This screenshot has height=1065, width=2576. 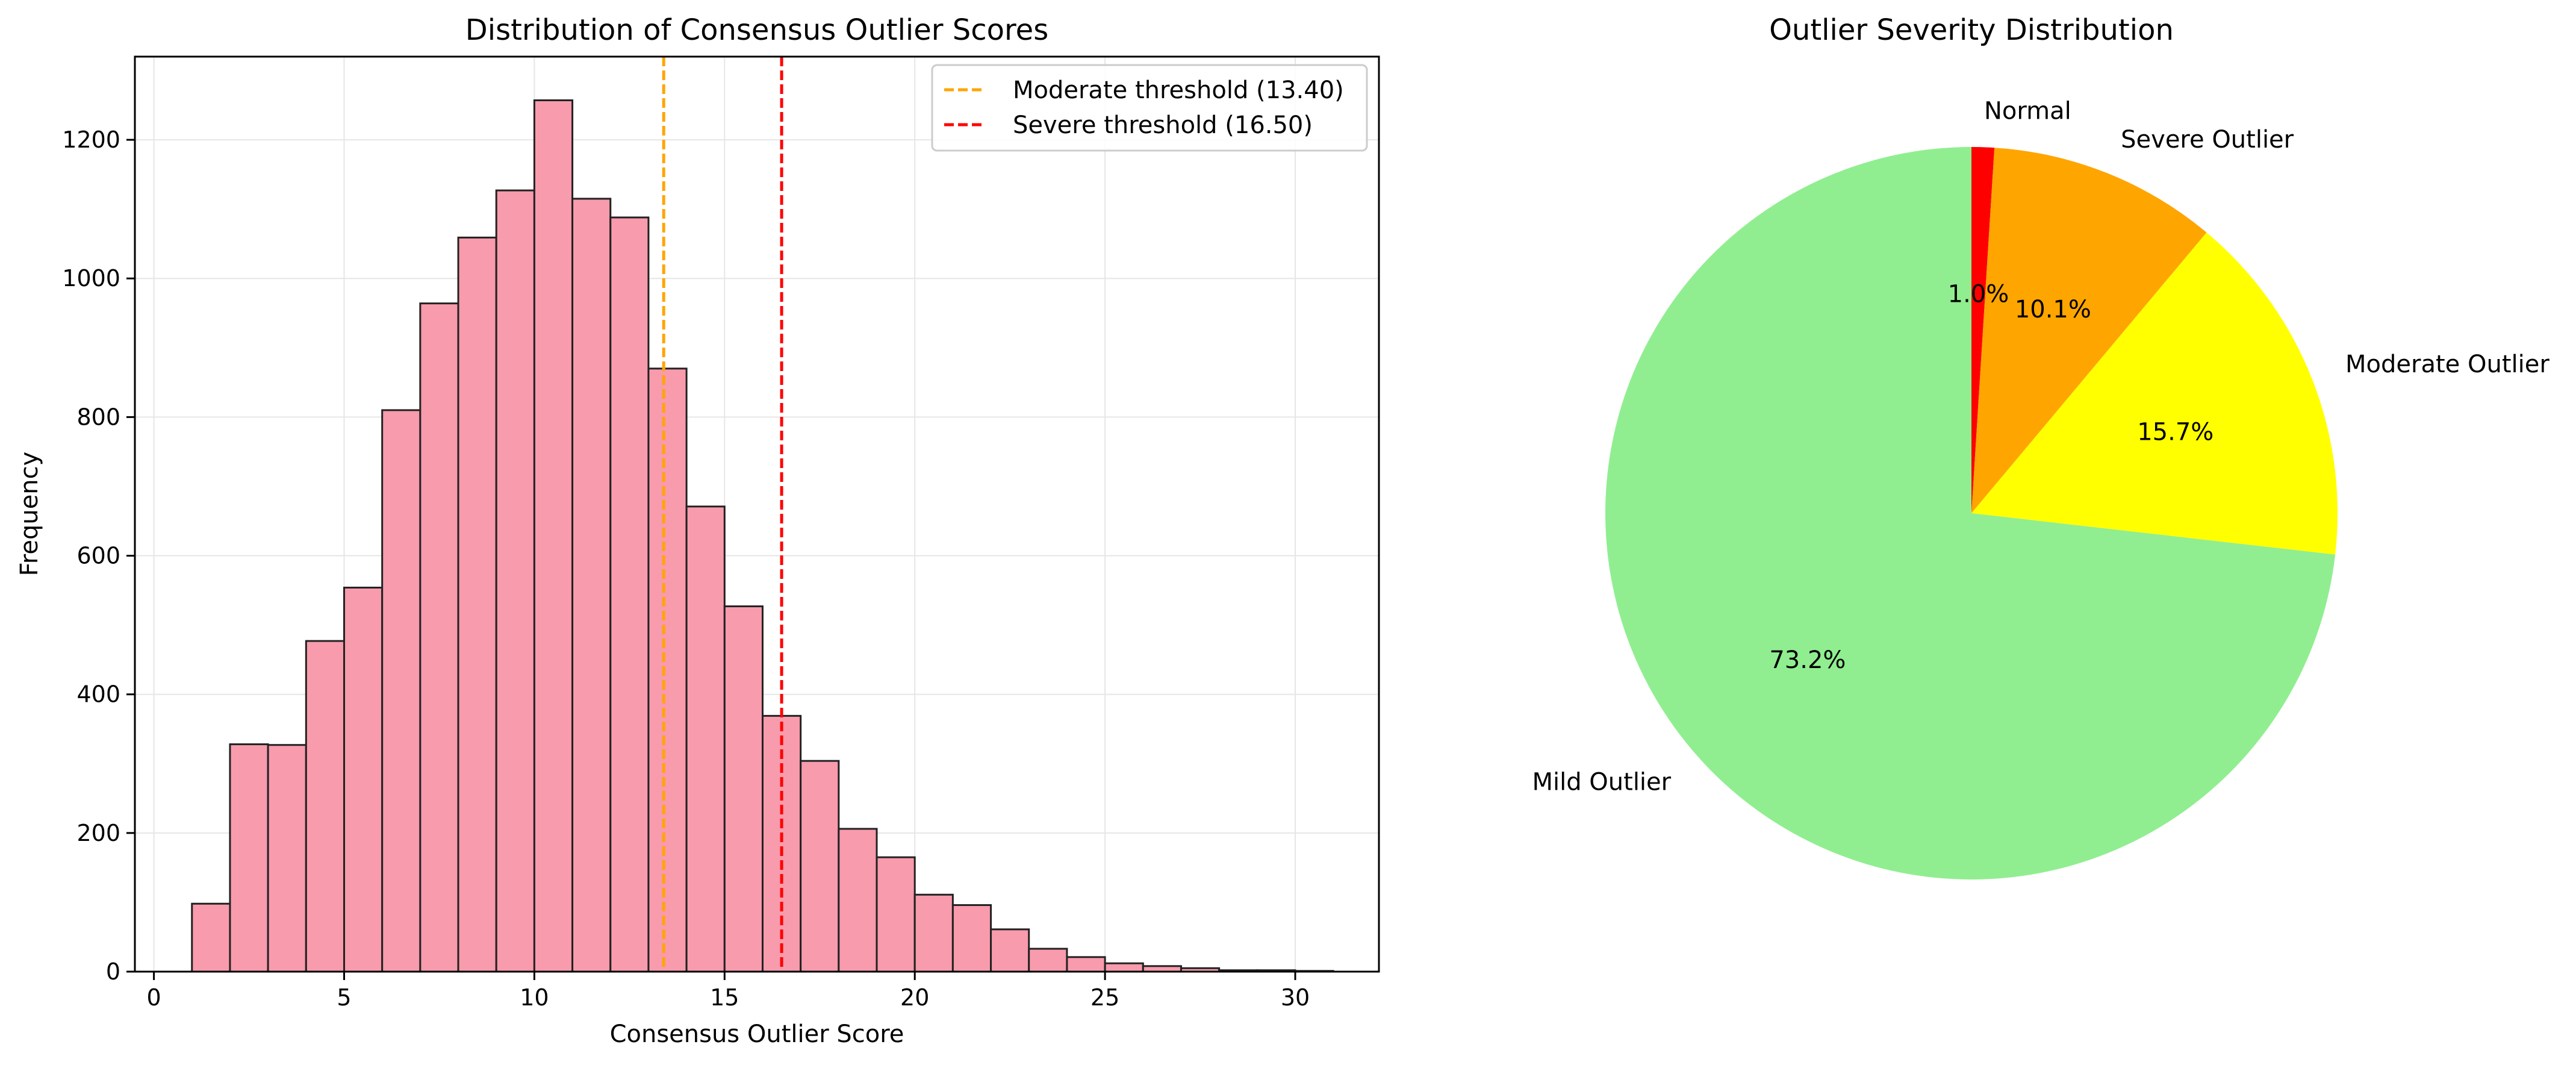 I want to click on y-tick-label: 0, so click(x=113, y=971).